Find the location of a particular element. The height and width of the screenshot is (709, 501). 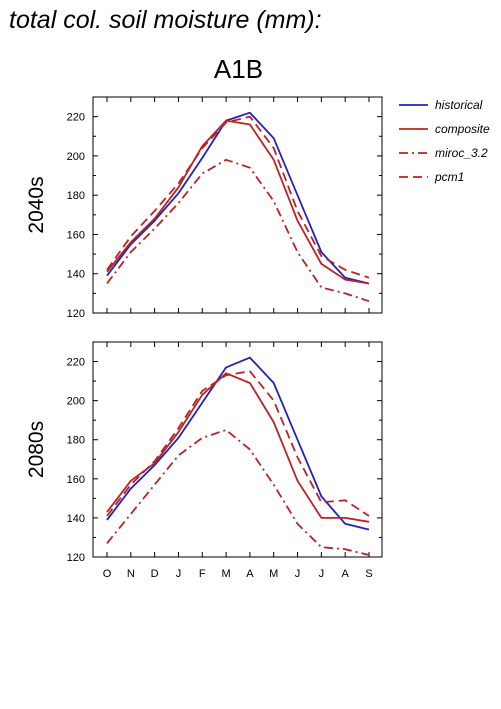

figure-title: total col. soil moisture (mm): is located at coordinates (165, 20).